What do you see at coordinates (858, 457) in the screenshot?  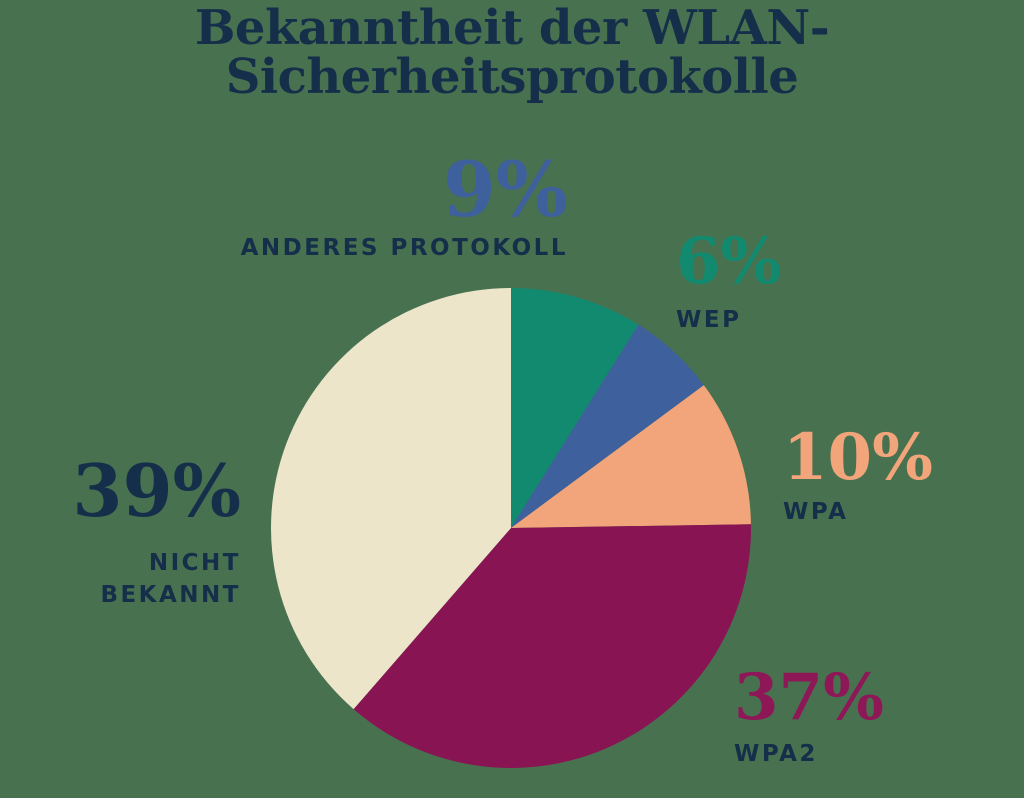 I see `percent-value-wpa: 10%` at bounding box center [858, 457].